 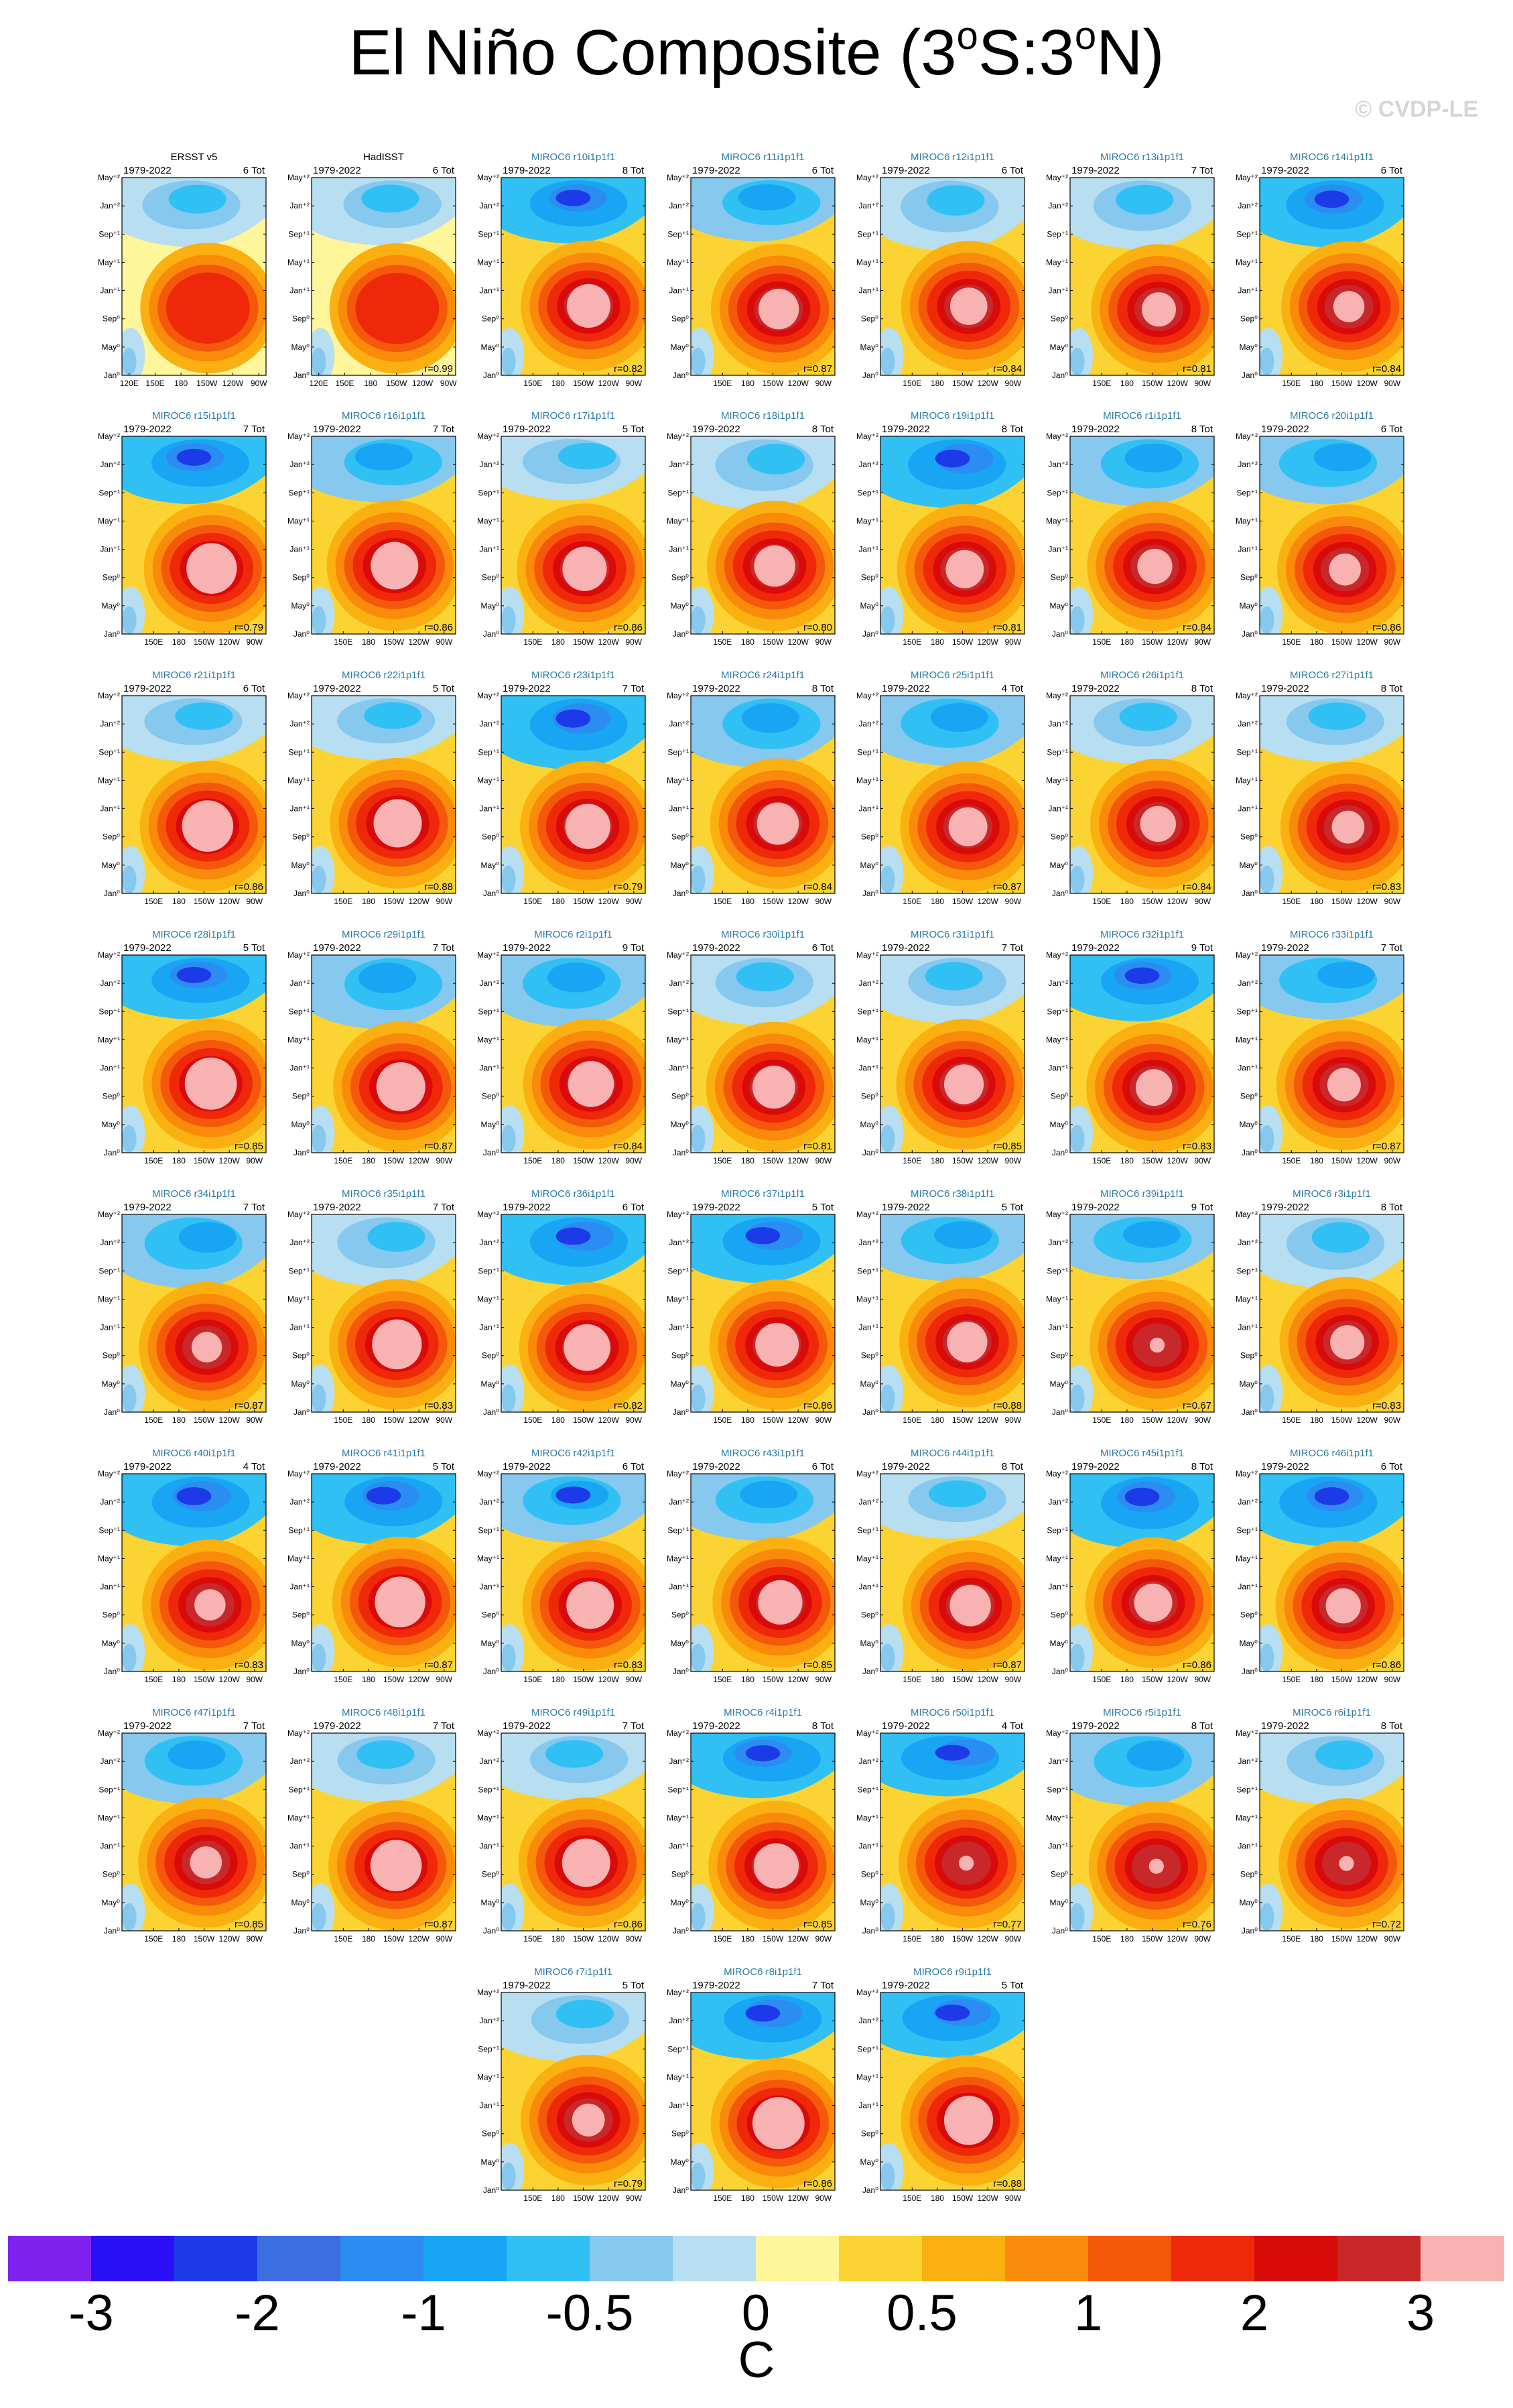 What do you see at coordinates (573, 1712) in the screenshot?
I see `panel-name: MIROC6 r49i1p1f1` at bounding box center [573, 1712].